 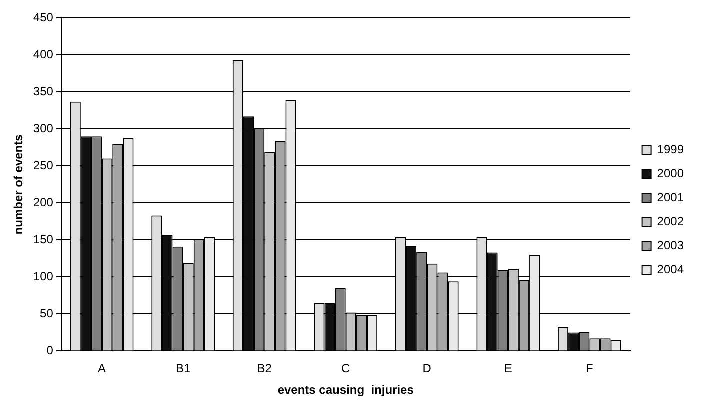 I want to click on legend-label: 2000, so click(x=670, y=173).